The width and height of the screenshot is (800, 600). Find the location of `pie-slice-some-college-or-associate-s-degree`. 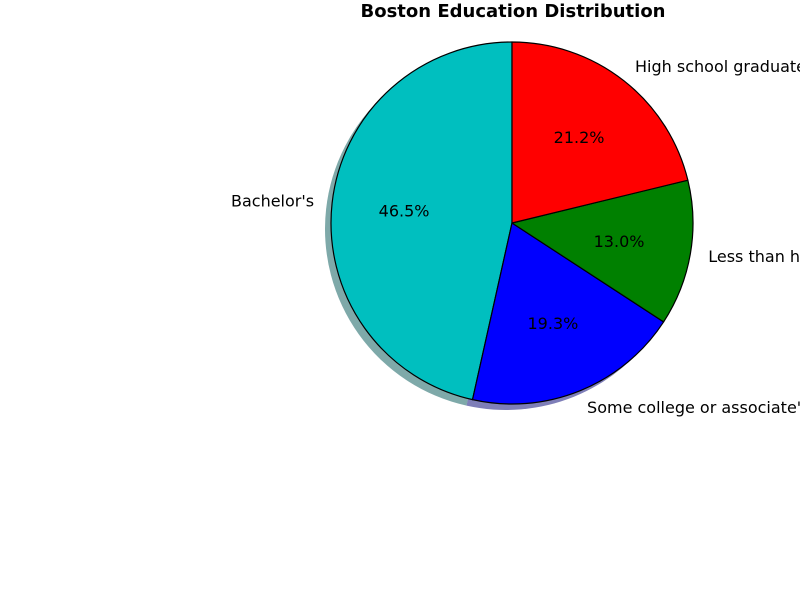

pie-slice-some-college-or-associate-s-degree is located at coordinates (568, 313).